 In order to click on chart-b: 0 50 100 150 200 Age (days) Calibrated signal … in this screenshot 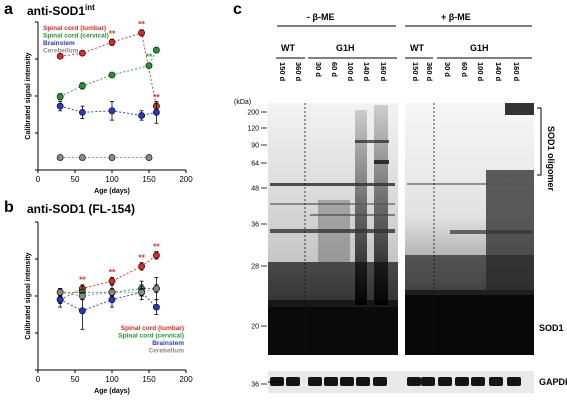, I will do `click(109, 308)`.